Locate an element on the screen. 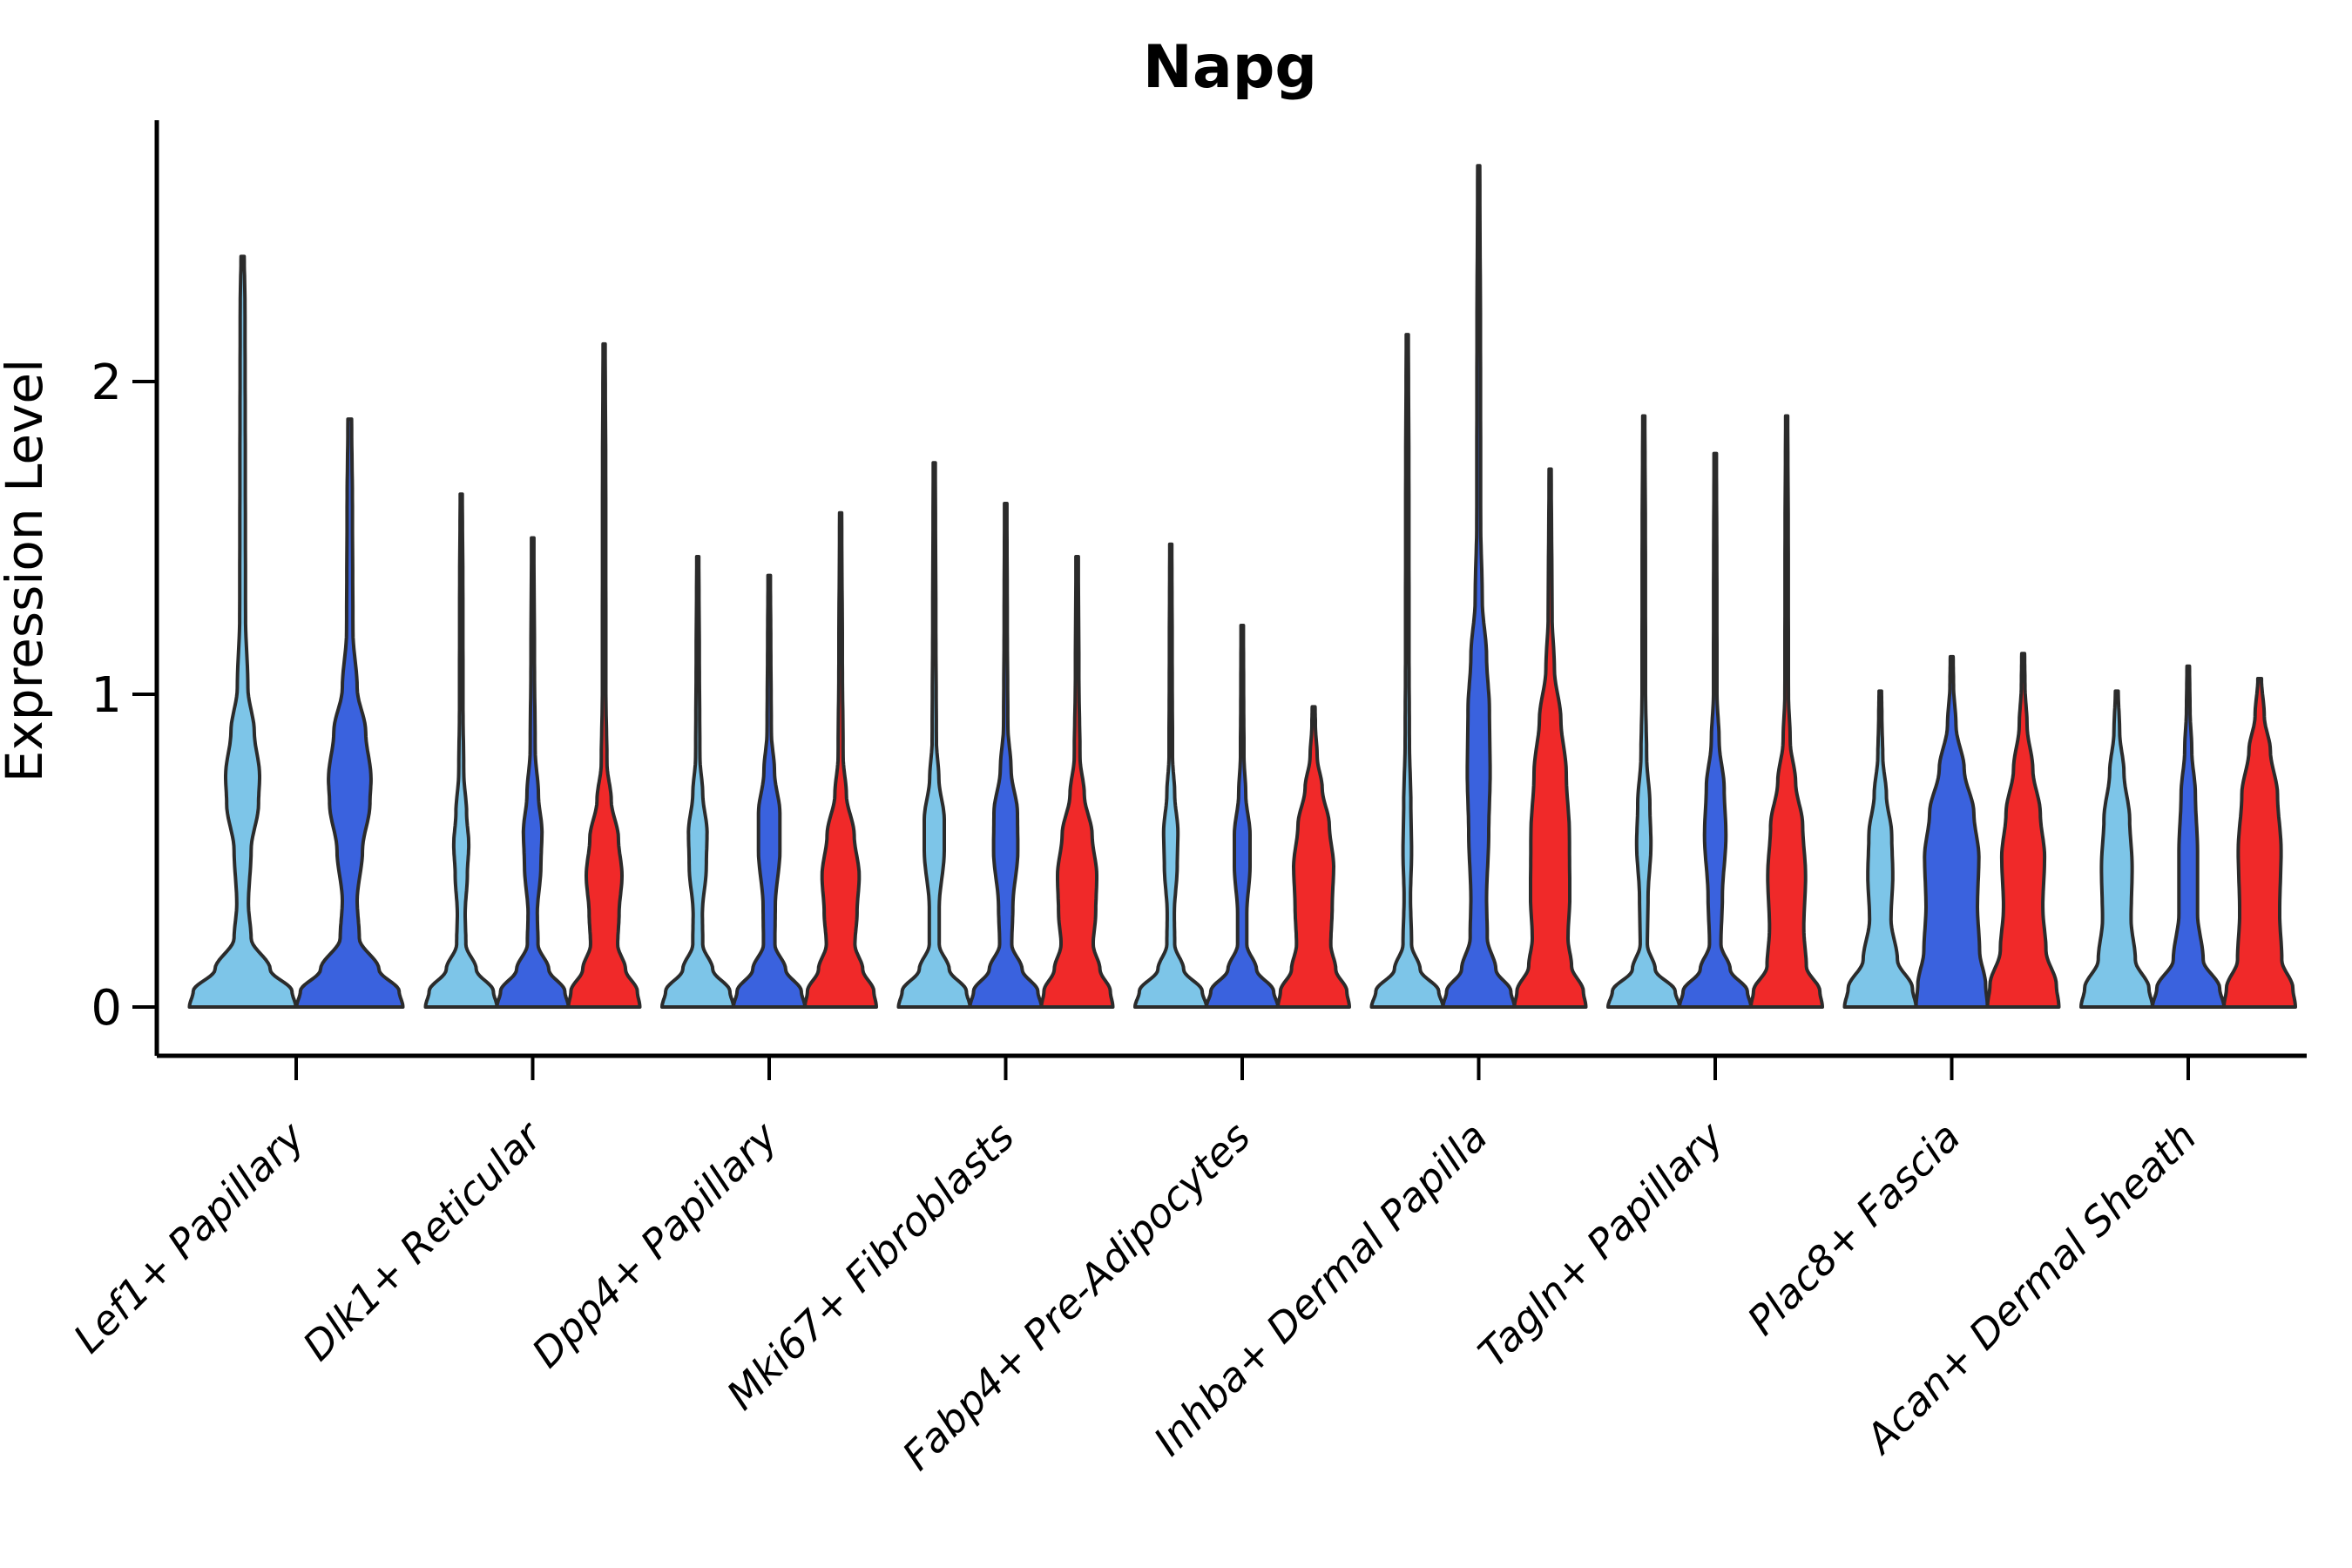  violin-inhba-dermal-papilla-dark-blue is located at coordinates (1479, 586).